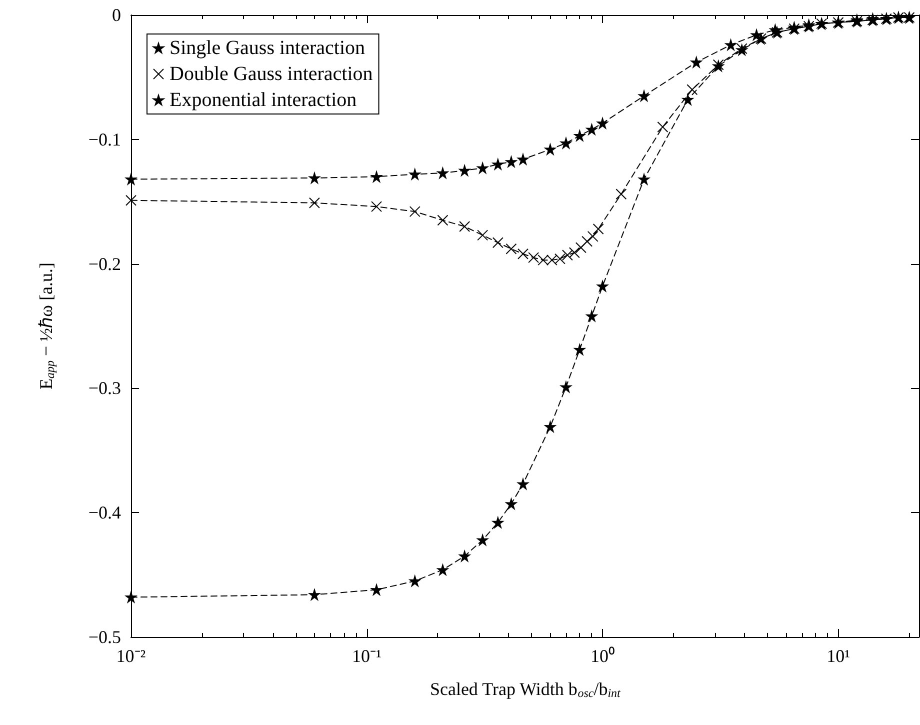 The height and width of the screenshot is (725, 920). Describe the element at coordinates (104, 264) in the screenshot. I see `y-tick-label: −0.2` at that location.